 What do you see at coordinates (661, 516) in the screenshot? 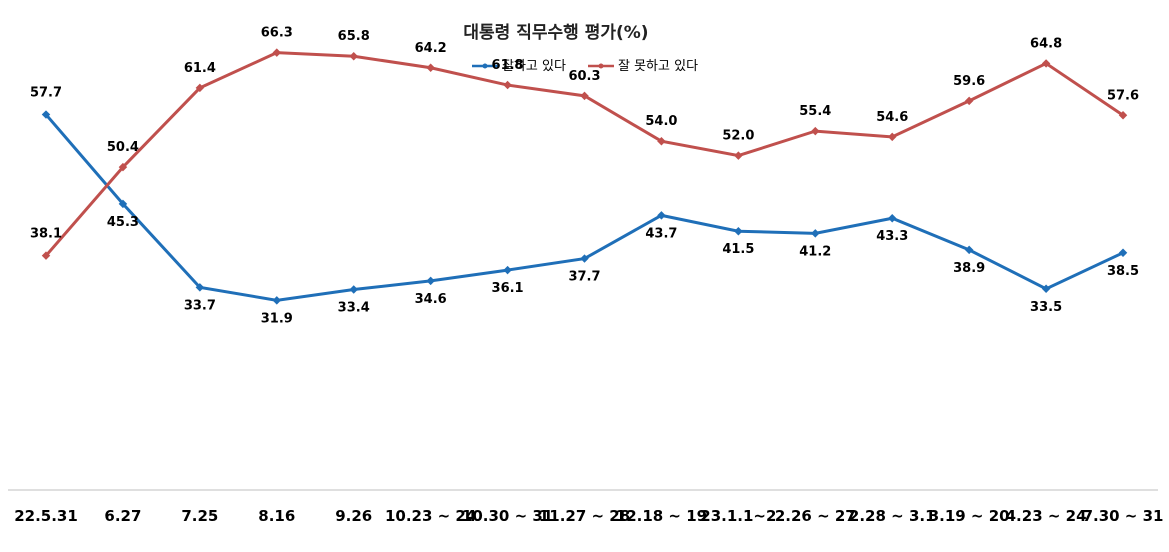
I see `x-tick-label-8: 12.18 ~ 19` at bounding box center [661, 516].